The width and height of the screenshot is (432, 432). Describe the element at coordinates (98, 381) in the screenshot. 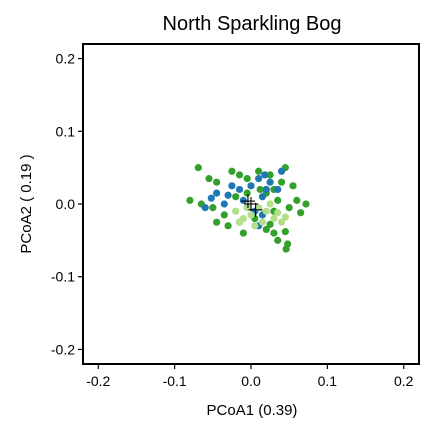

I see `x-tick-label: -0.2` at that location.